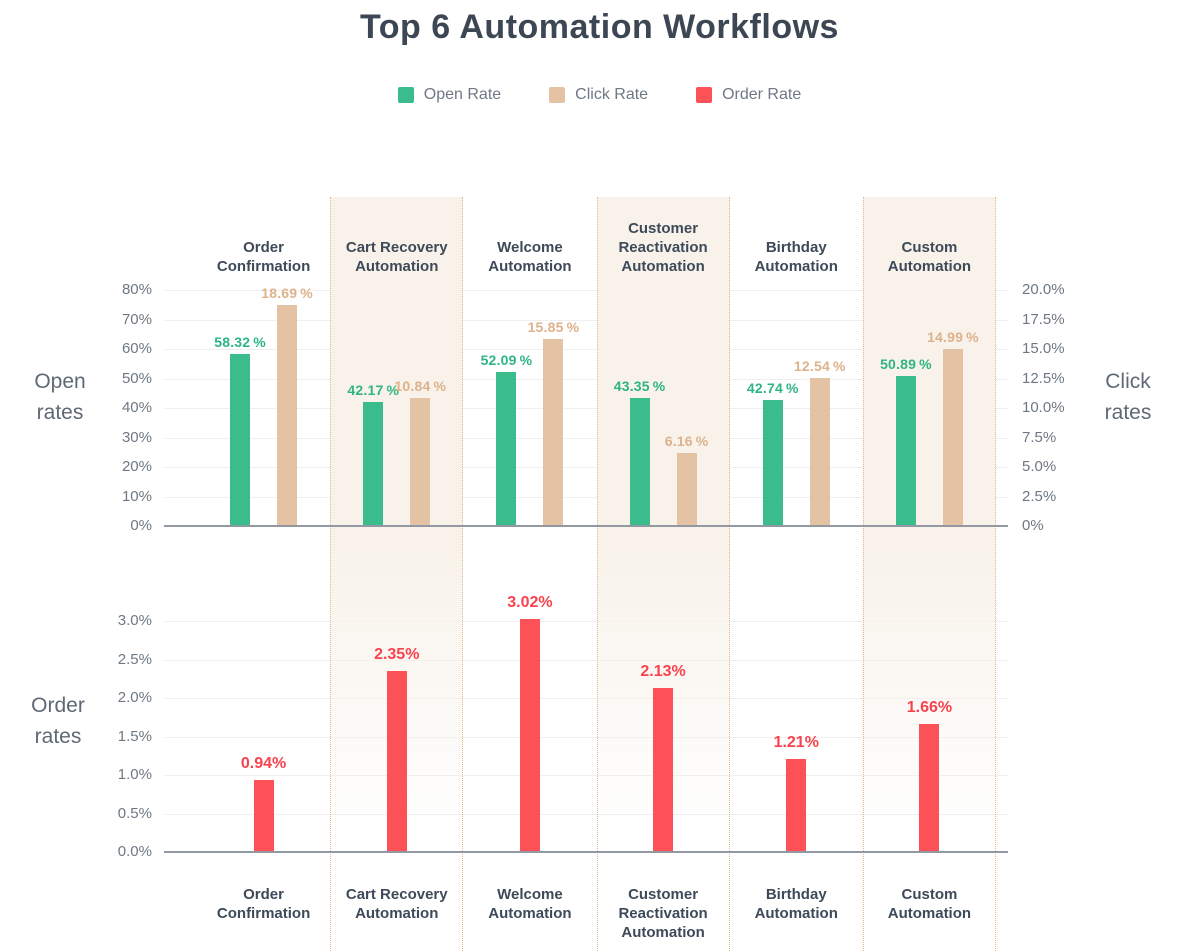 The width and height of the screenshot is (1199, 951). Describe the element at coordinates (263, 257) in the screenshot. I see `column-header: Order Confirmation` at that location.